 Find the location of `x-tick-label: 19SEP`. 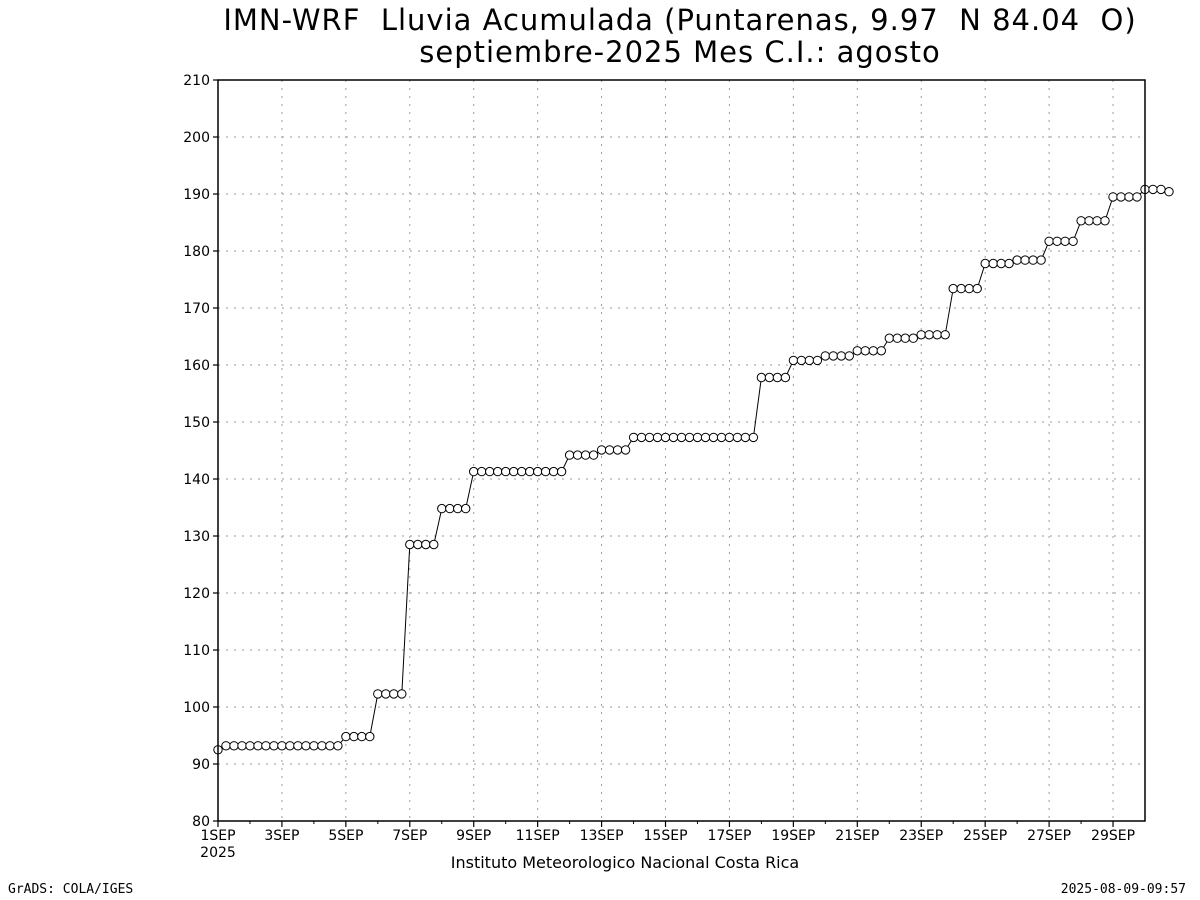

x-tick-label: 19SEP is located at coordinates (793, 836).